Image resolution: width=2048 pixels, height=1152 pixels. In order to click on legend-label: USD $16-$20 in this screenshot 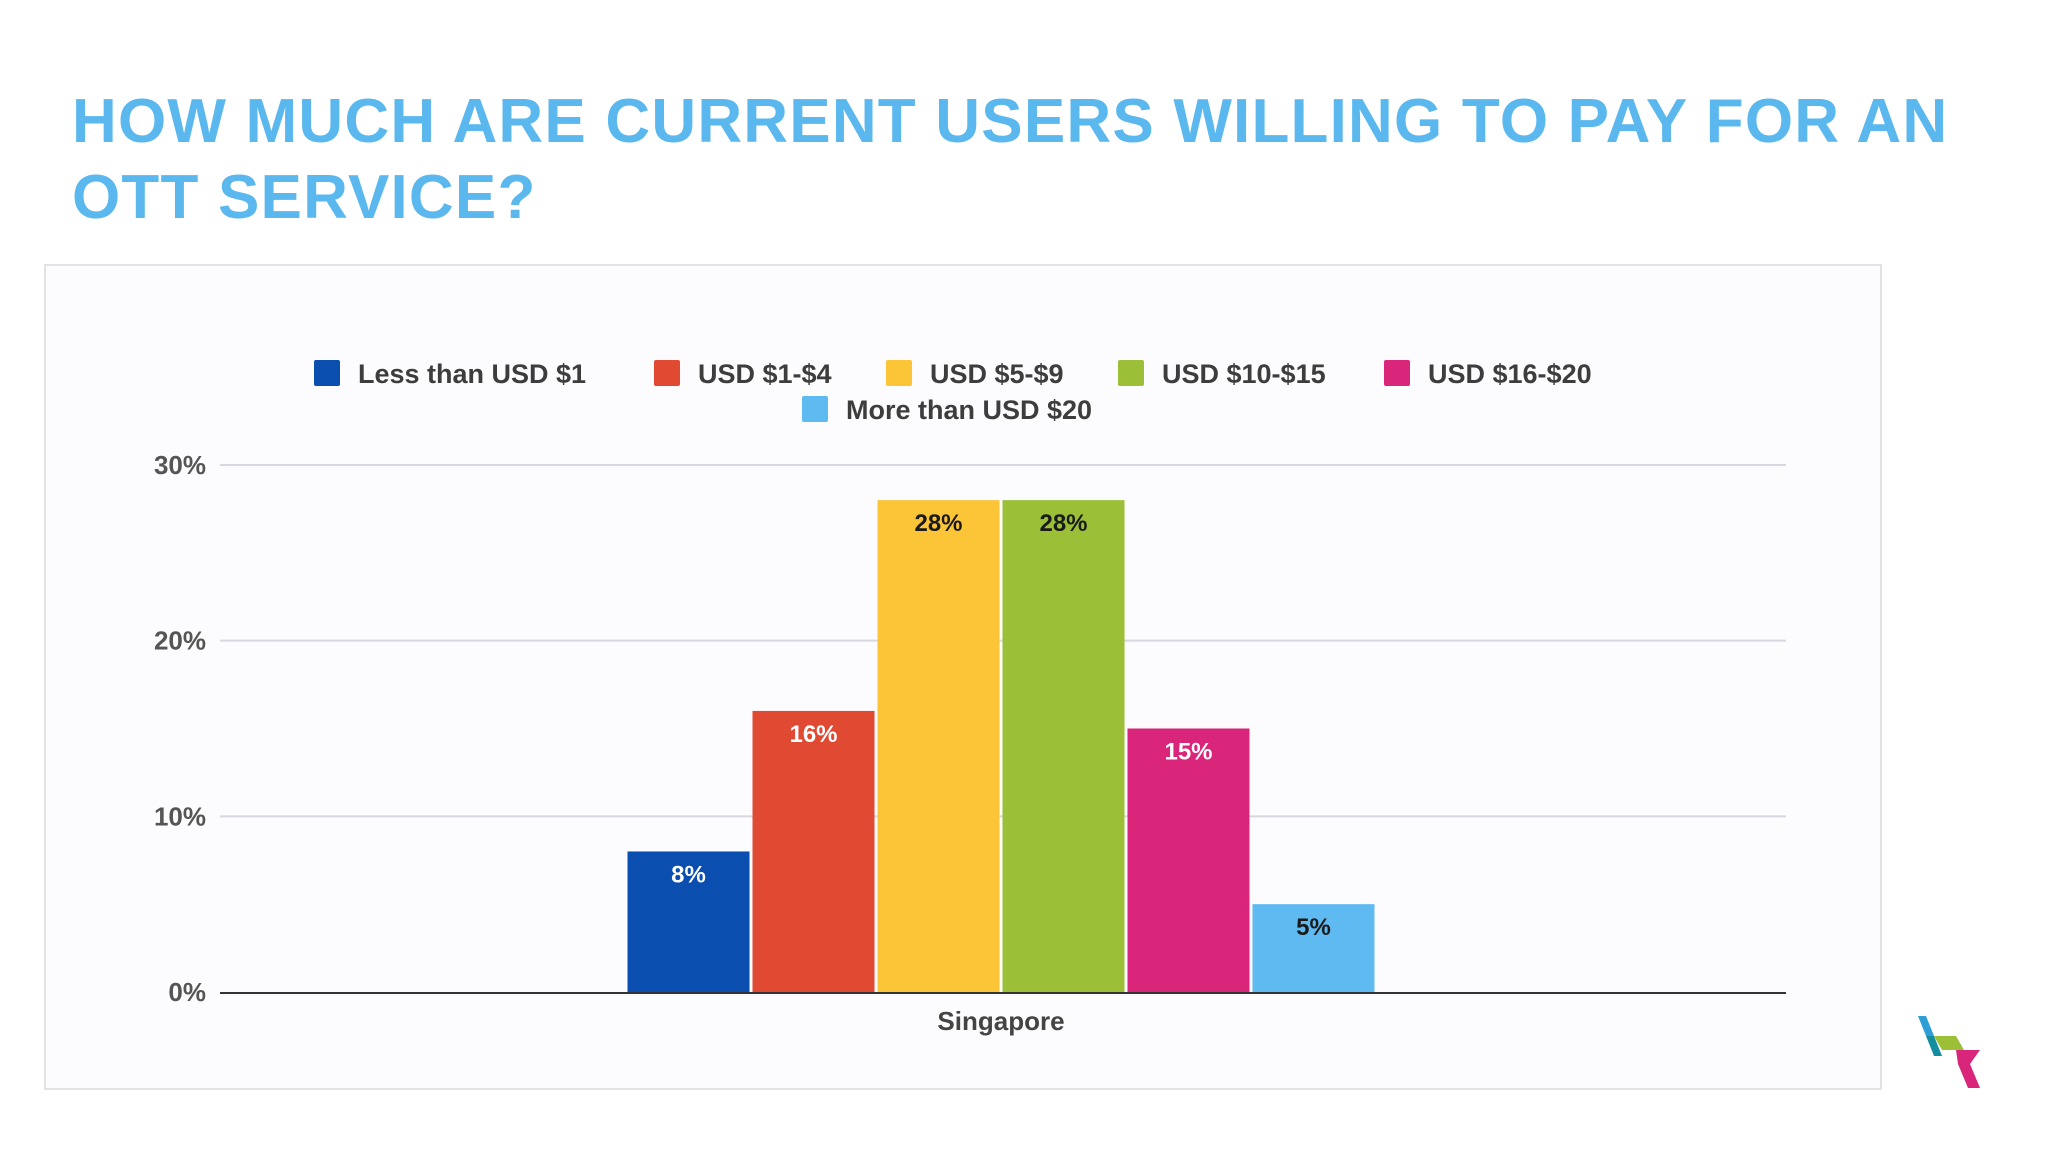, I will do `click(1510, 374)`.